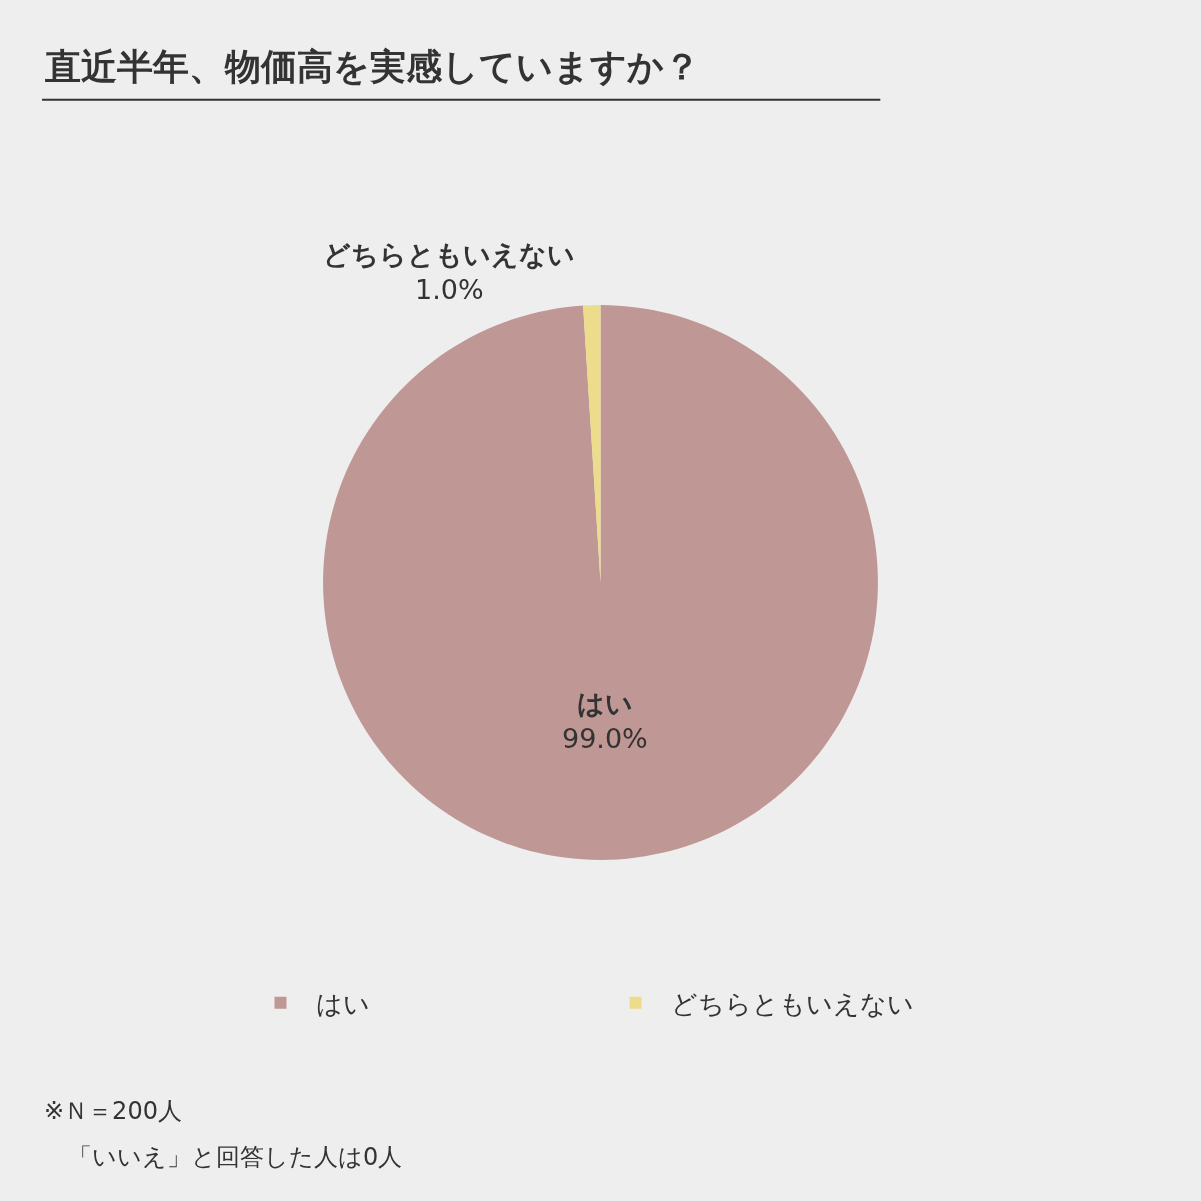  Describe the element at coordinates (342, 1003) in the screenshot. I see `legend-label: はい` at that location.